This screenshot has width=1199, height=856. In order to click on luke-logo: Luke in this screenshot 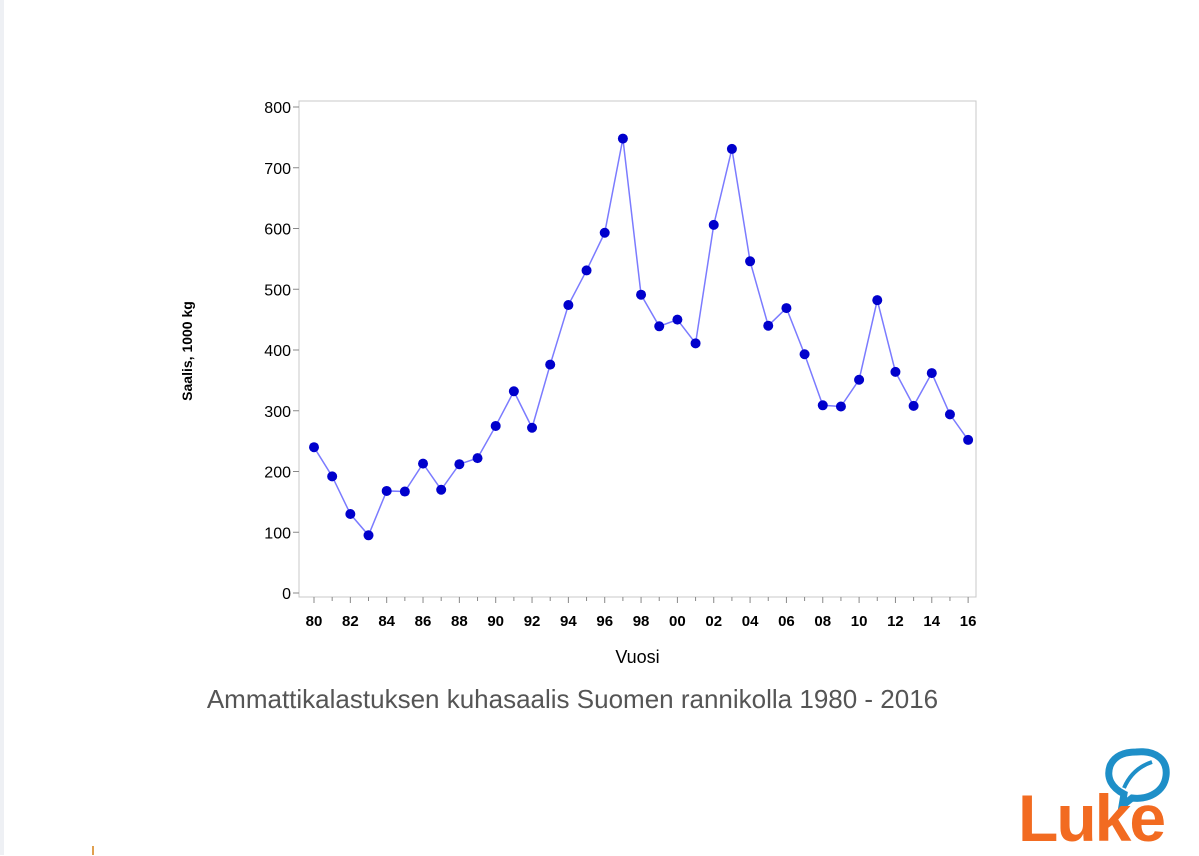, I will do `click(1092, 818)`.